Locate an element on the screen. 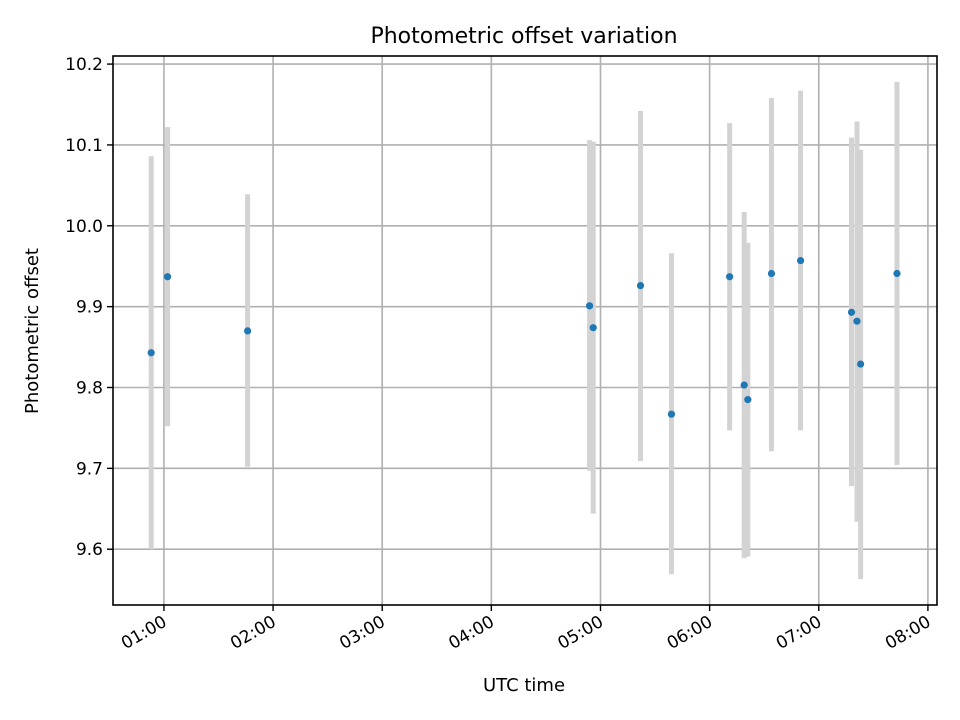 This screenshot has height=720, width=960. x-tick-label: 03:00 is located at coordinates (362, 633).